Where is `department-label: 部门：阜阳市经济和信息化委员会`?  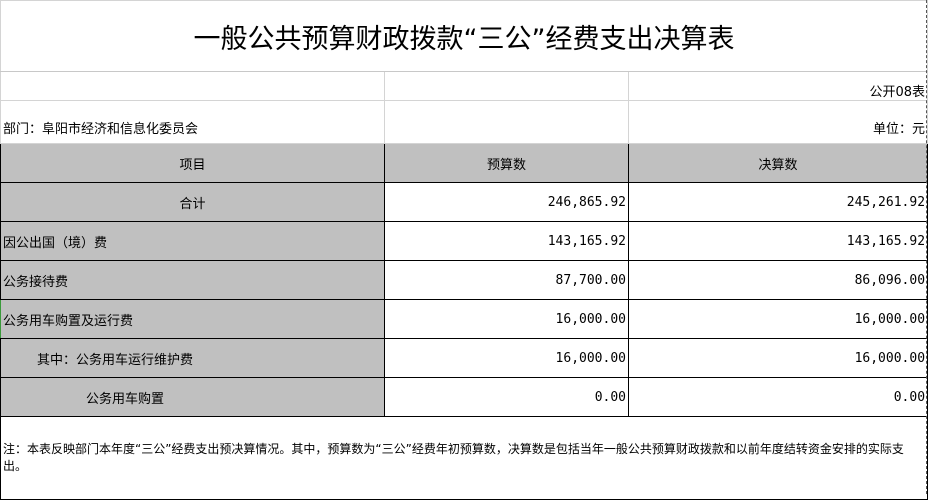
department-label: 部门：阜阳市经济和信息化委员会 is located at coordinates (192, 122).